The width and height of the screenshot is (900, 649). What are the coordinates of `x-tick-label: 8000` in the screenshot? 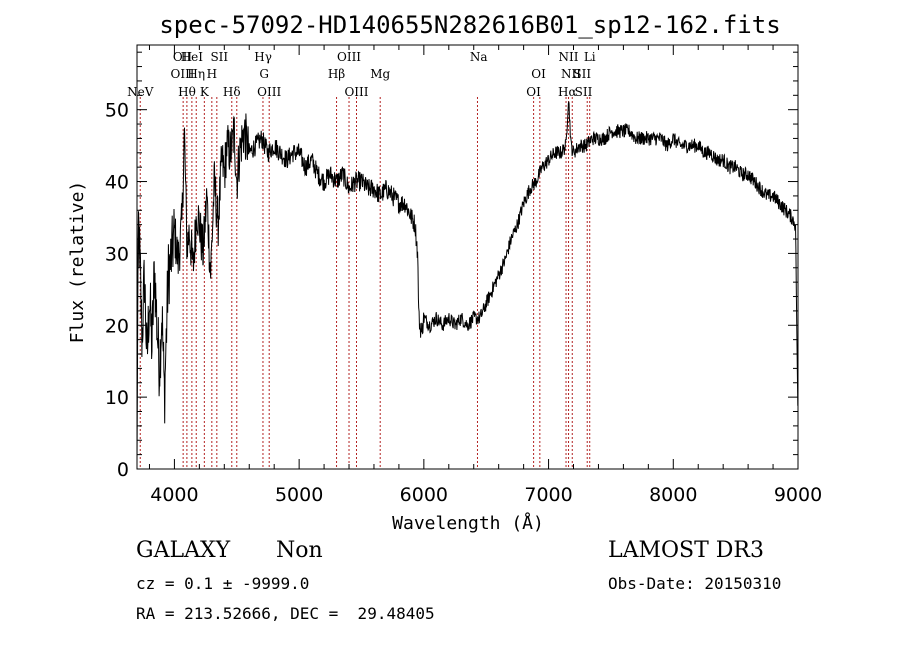 It's located at (673, 495).